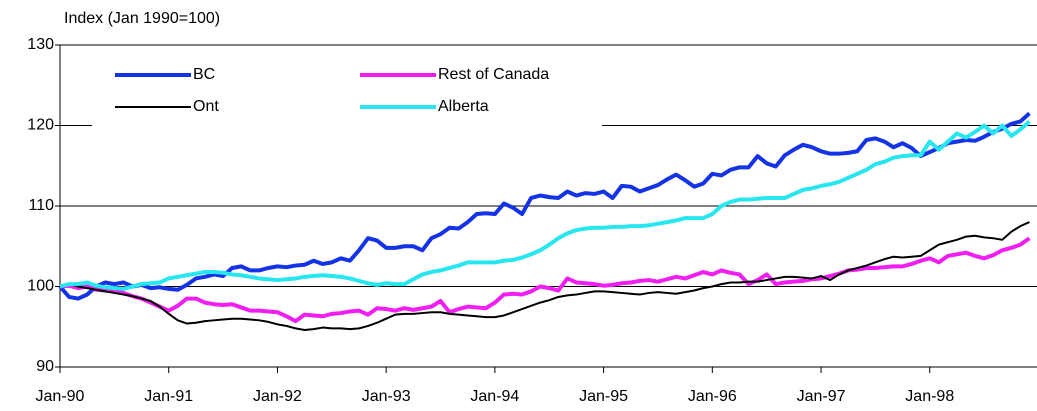 The width and height of the screenshot is (1037, 411). I want to click on legend-label: Ont, so click(206, 106).